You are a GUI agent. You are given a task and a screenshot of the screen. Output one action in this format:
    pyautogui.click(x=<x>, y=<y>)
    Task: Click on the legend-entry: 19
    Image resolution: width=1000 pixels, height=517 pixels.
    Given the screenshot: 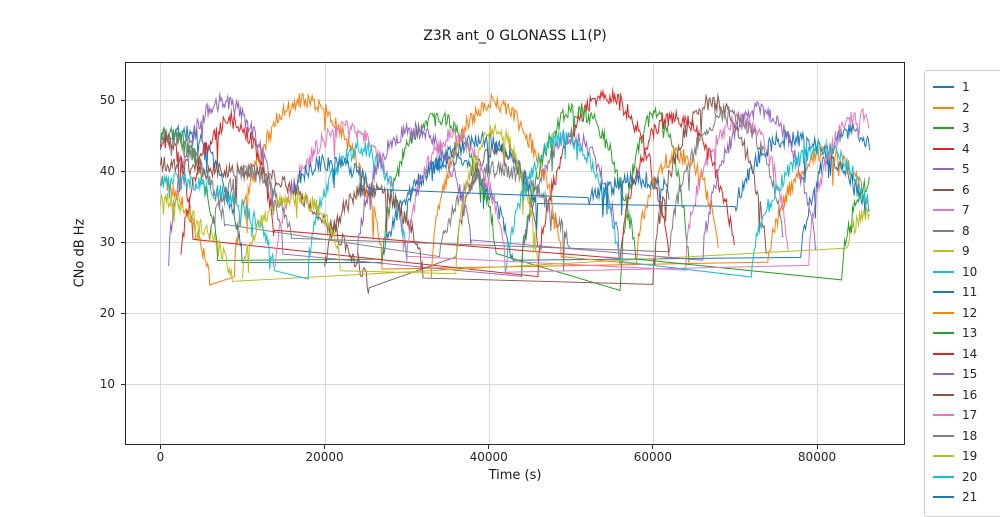 What is the action you would take?
    pyautogui.click(x=966, y=456)
    